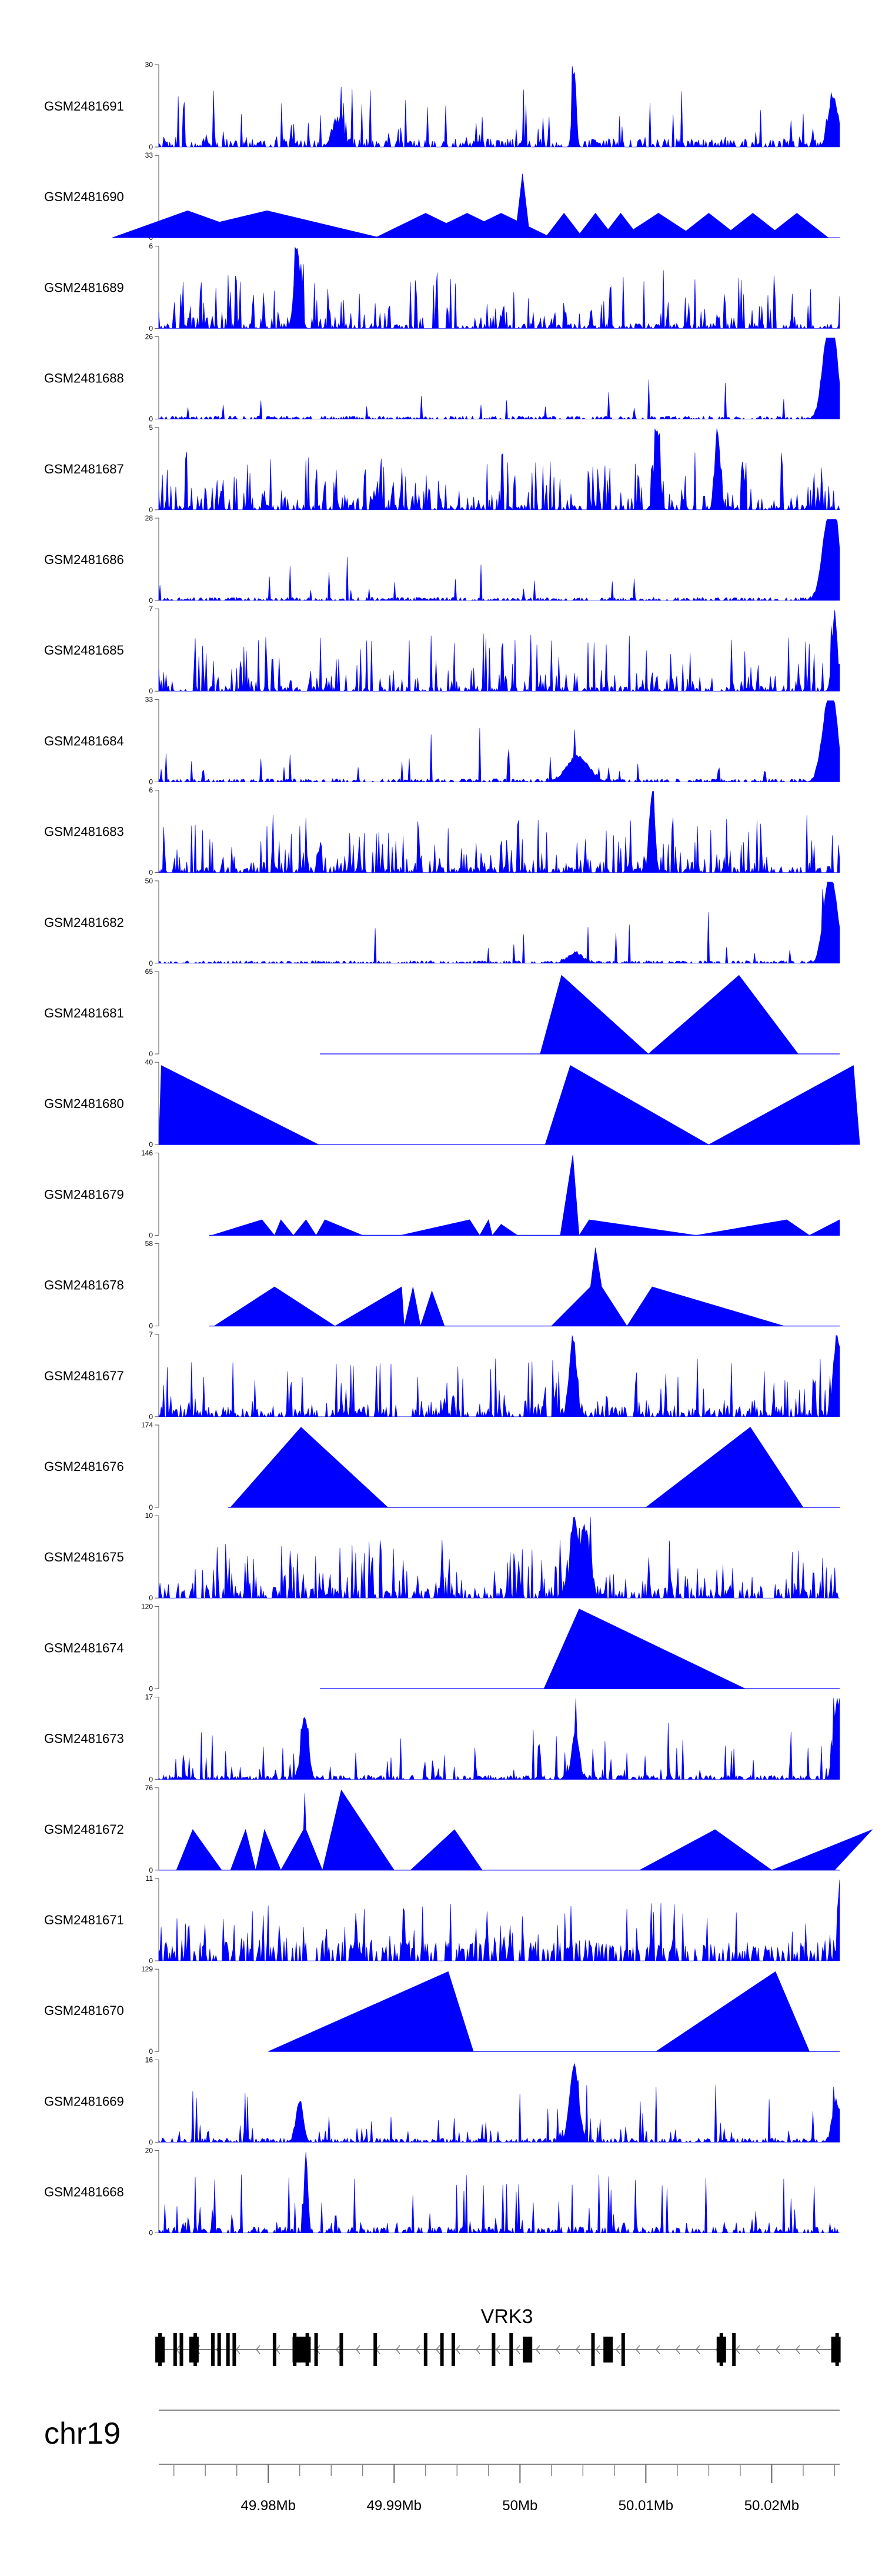 Image resolution: width=882 pixels, height=2576 pixels. What do you see at coordinates (84, 1285) in the screenshot?
I see `track-label: GSM2481678` at bounding box center [84, 1285].